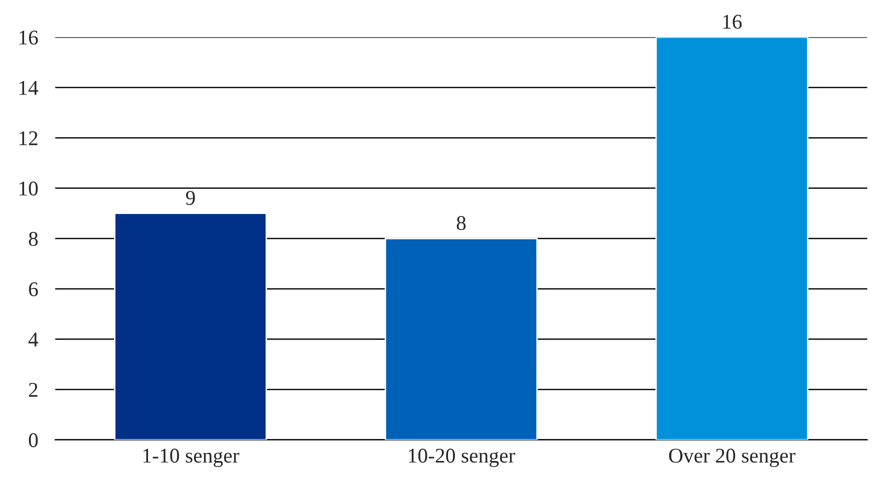  Describe the element at coordinates (29, 138) in the screenshot. I see `y-tick-label: 12` at that location.